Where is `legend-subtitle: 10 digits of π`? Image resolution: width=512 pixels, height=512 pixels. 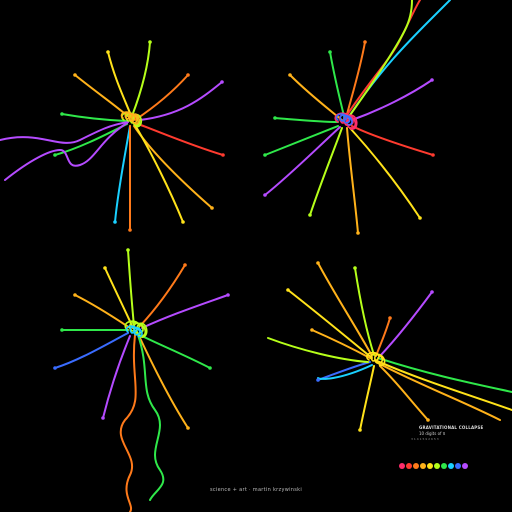
legend-subtitle: 10 digits of π is located at coordinates (432, 433).